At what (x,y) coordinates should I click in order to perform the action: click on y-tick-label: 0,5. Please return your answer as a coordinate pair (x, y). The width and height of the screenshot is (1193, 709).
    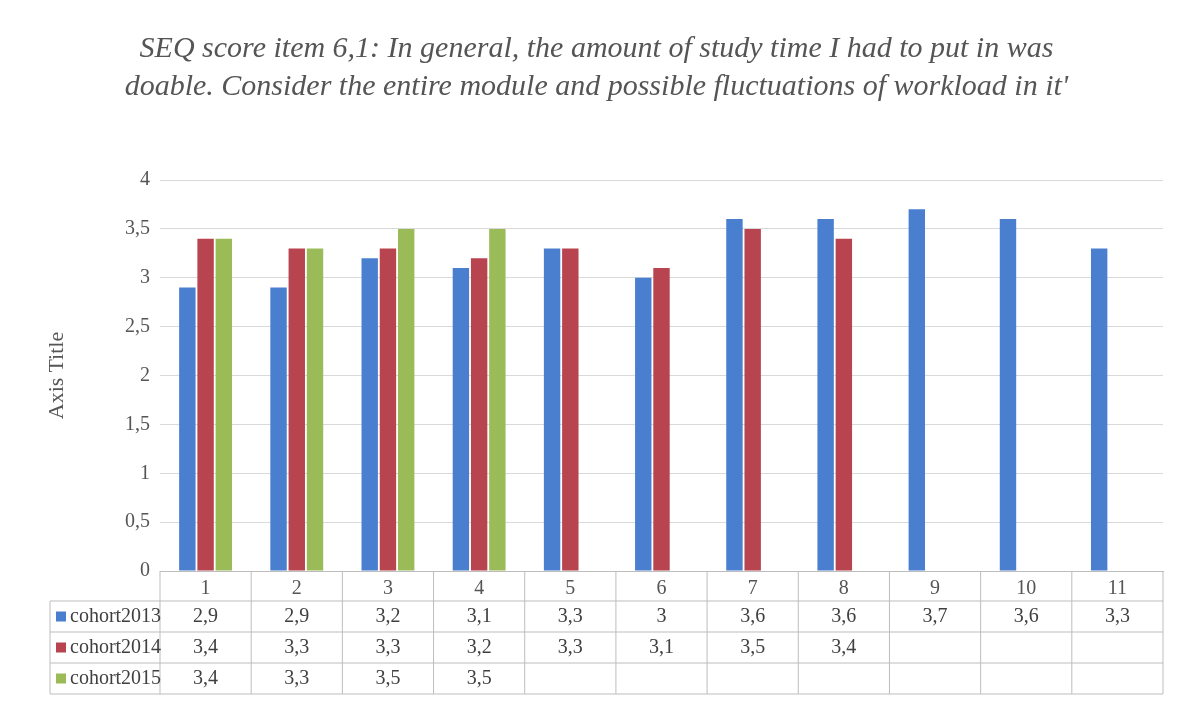
    Looking at the image, I should click on (137, 520).